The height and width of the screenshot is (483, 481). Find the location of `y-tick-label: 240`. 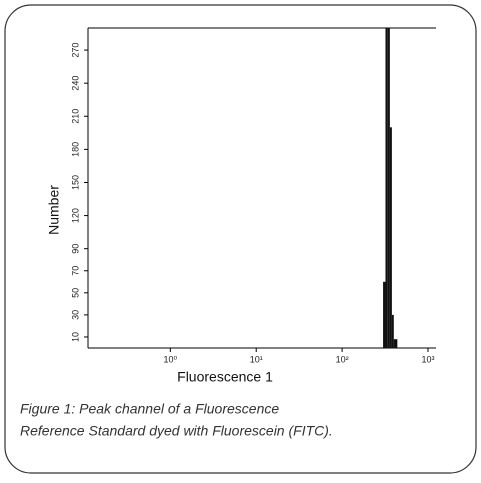

y-tick-label: 240 is located at coordinates (75, 83).